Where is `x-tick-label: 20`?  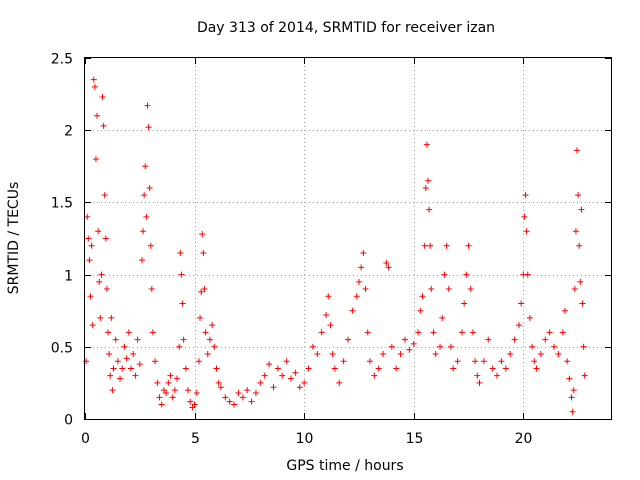 x-tick-label: 20 is located at coordinates (524, 439).